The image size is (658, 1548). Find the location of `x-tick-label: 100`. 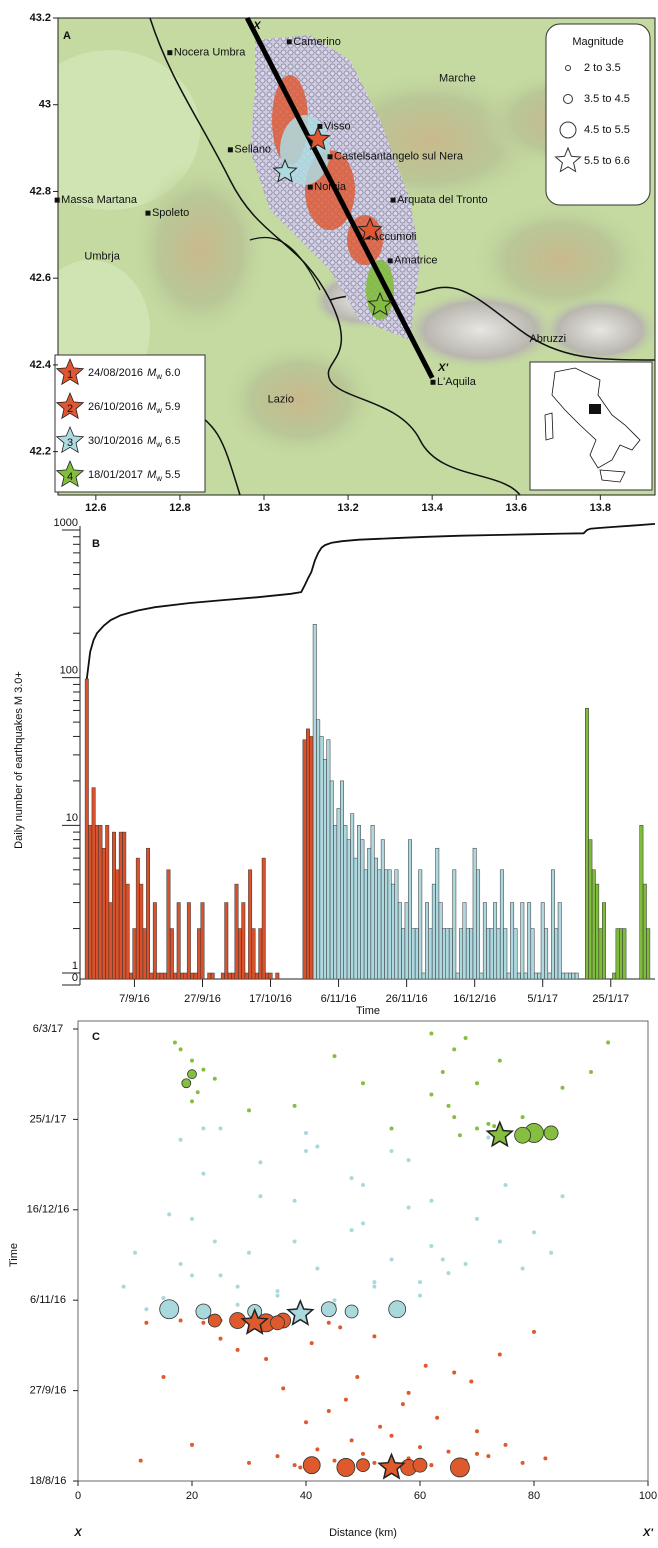

x-tick-label: 100 is located at coordinates (648, 1496).